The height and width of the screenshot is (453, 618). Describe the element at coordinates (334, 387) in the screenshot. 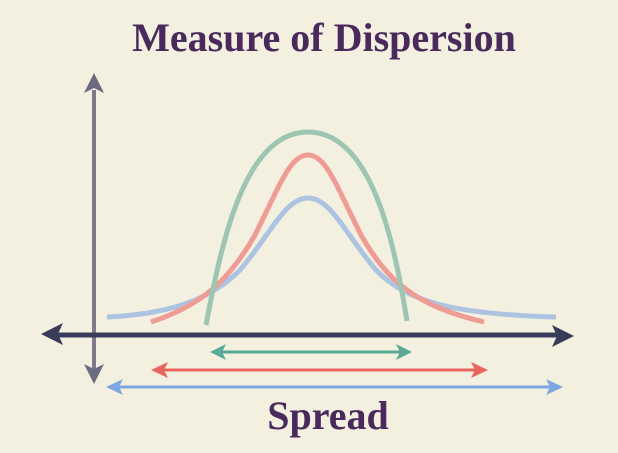

I see `wide-spread-arrow` at that location.